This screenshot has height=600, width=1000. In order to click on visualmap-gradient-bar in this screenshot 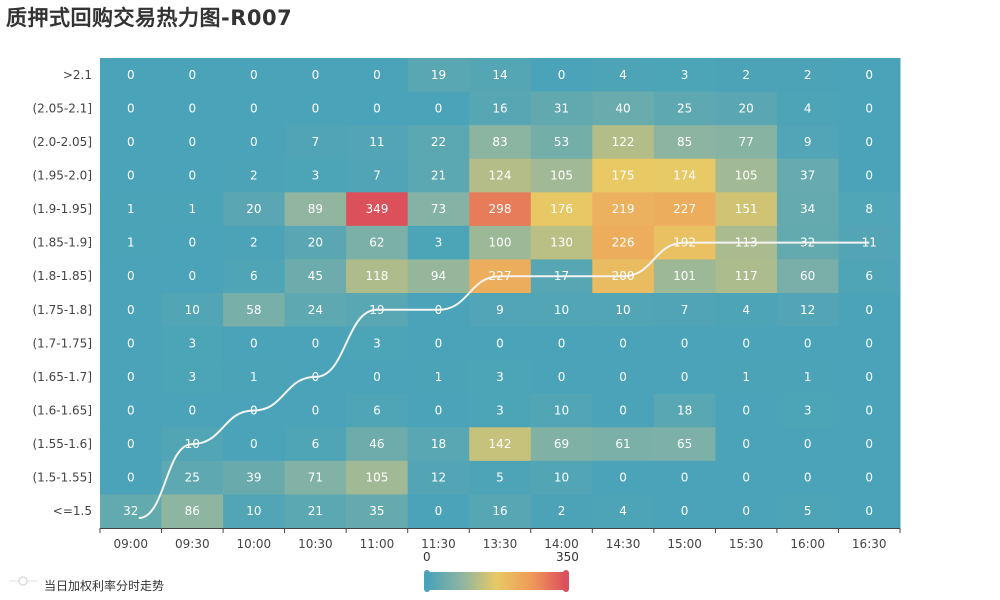, I will do `click(497, 581)`.